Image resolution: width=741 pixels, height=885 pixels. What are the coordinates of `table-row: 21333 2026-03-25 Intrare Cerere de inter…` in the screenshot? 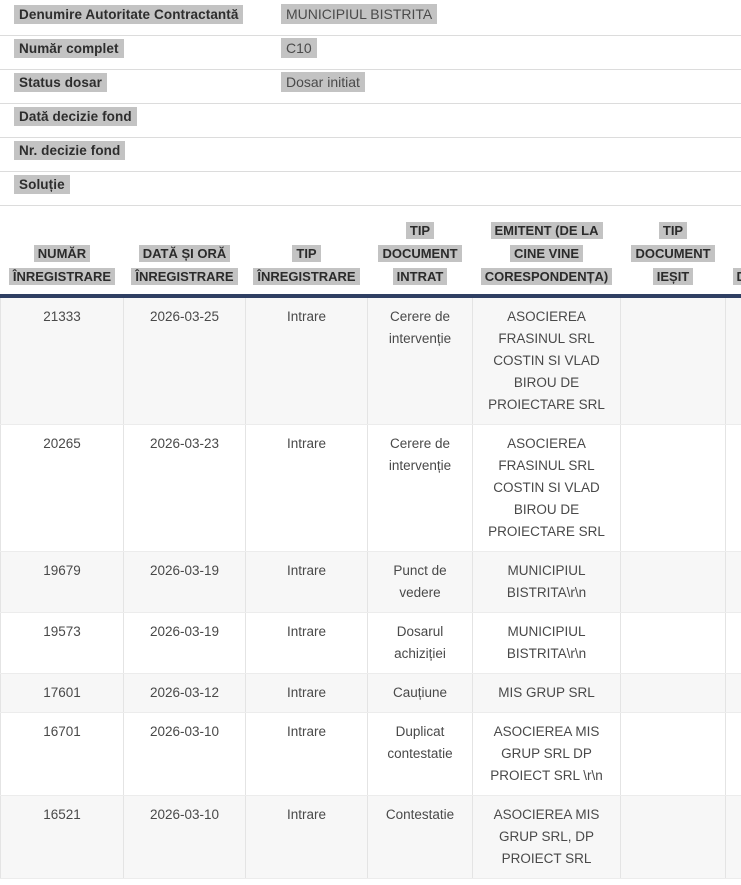 It's located at (370, 360).